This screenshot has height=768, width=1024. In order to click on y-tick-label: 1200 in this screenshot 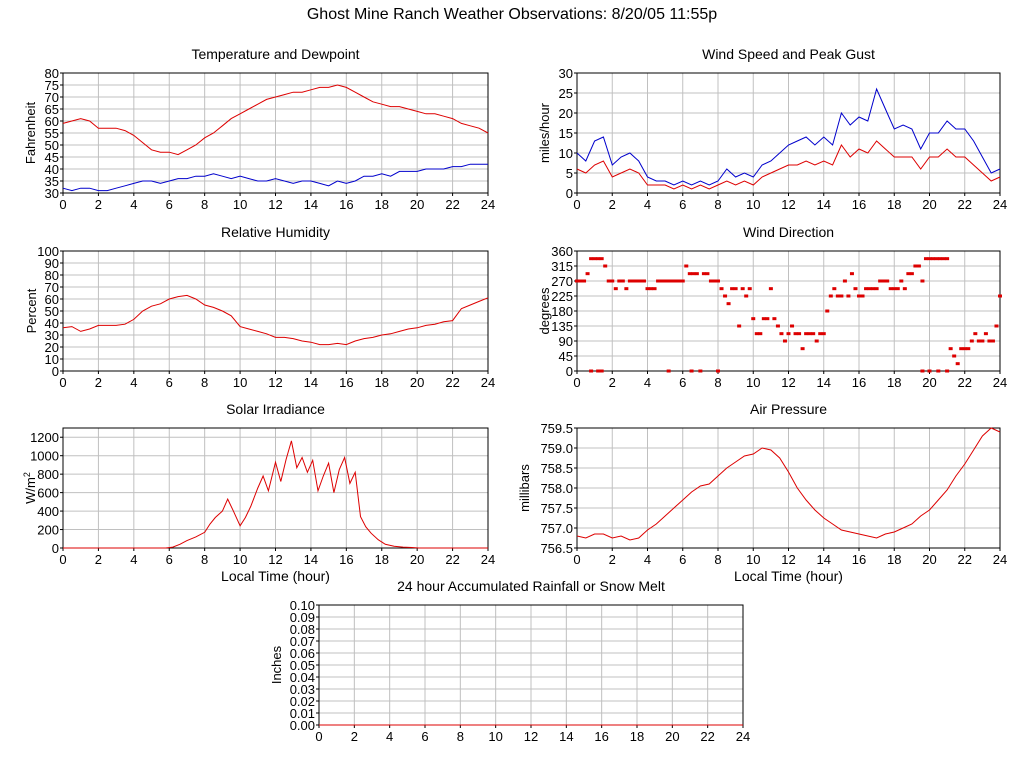, I will do `click(44, 437)`.